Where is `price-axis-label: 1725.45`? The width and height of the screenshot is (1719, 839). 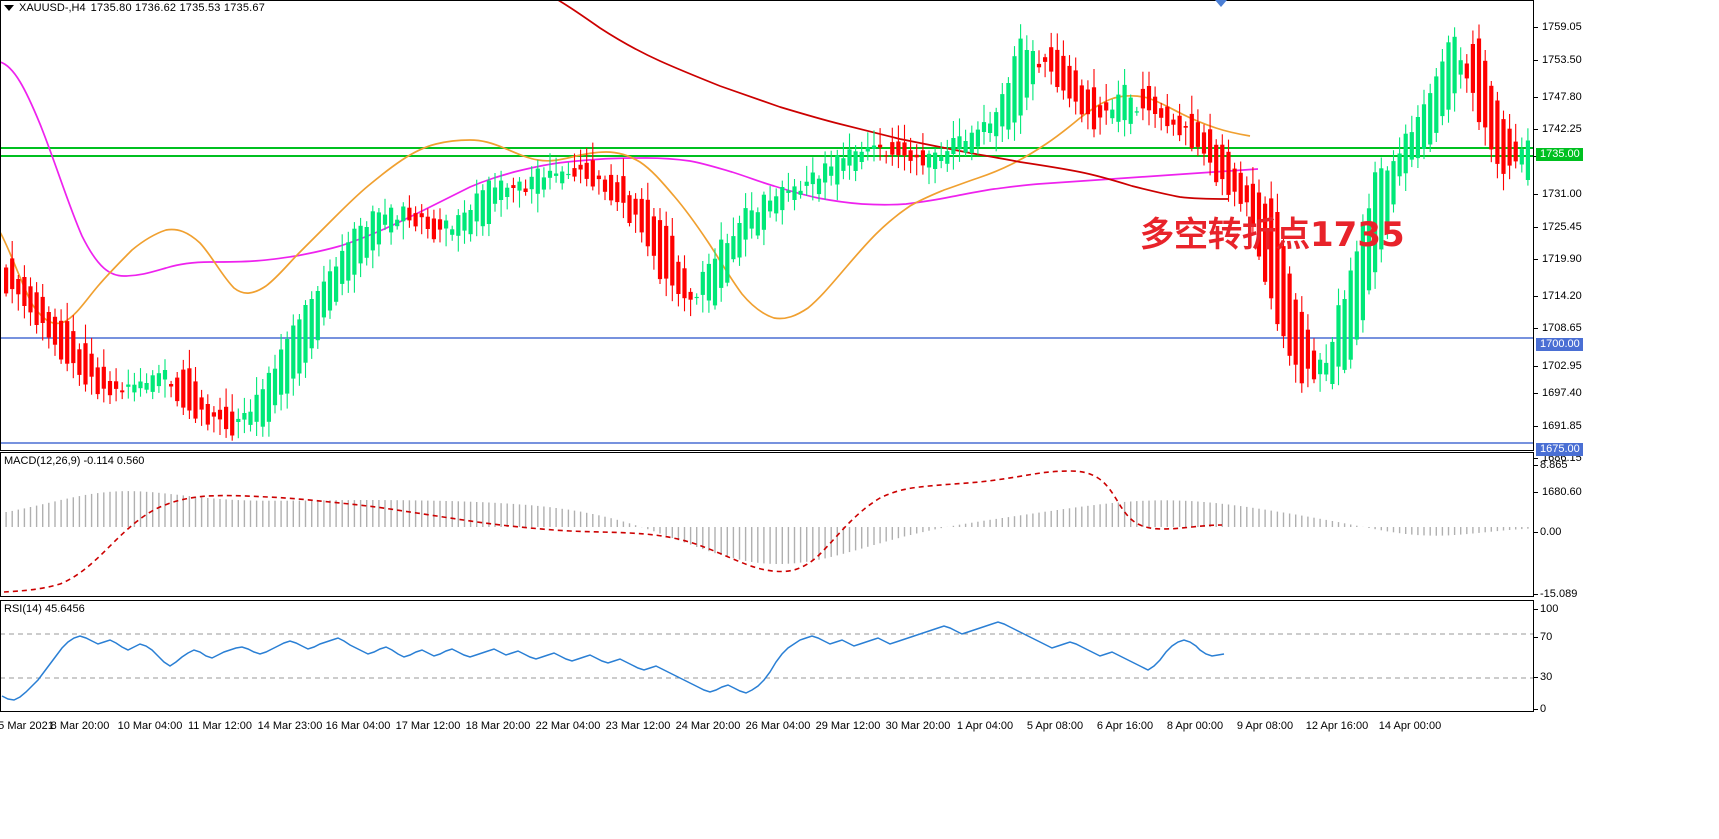 price-axis-label: 1725.45 is located at coordinates (1562, 227).